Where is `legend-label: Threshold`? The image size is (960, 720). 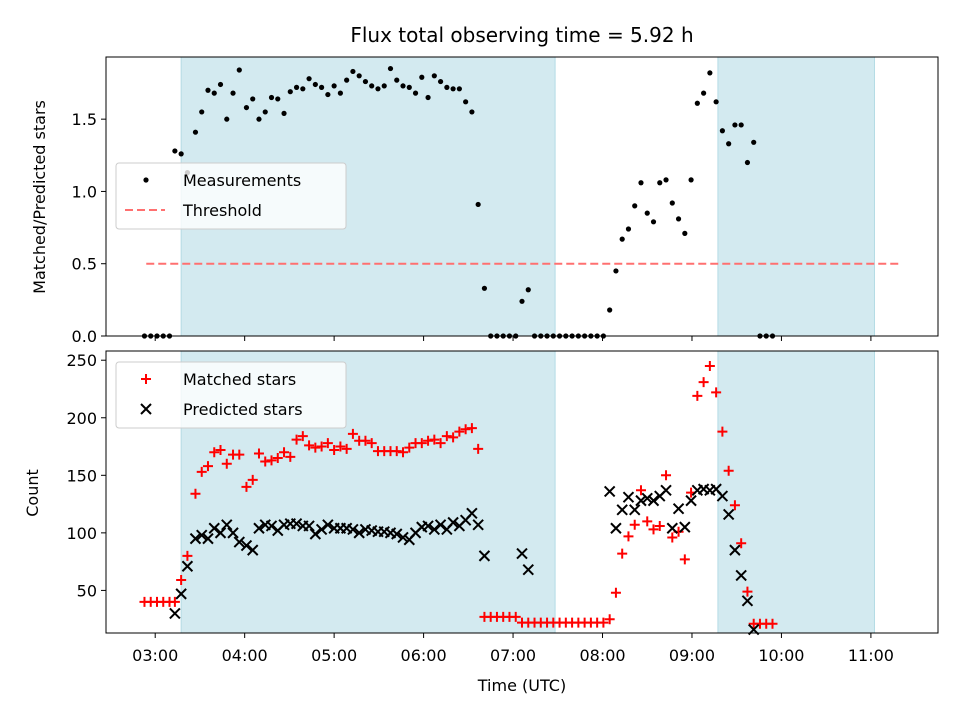
legend-label: Threshold is located at coordinates (222, 210).